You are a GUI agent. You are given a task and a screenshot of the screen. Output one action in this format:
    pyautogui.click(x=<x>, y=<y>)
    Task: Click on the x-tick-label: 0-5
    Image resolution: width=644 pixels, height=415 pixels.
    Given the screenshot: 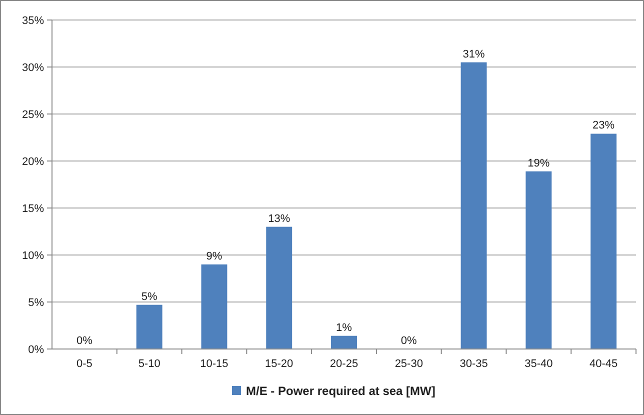 What is the action you would take?
    pyautogui.click(x=84, y=364)
    